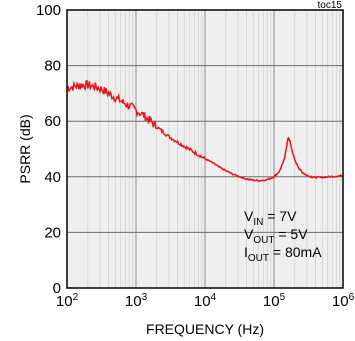  Describe the element at coordinates (274, 301) in the screenshot. I see `x-tick-label: 10⁵` at that location.